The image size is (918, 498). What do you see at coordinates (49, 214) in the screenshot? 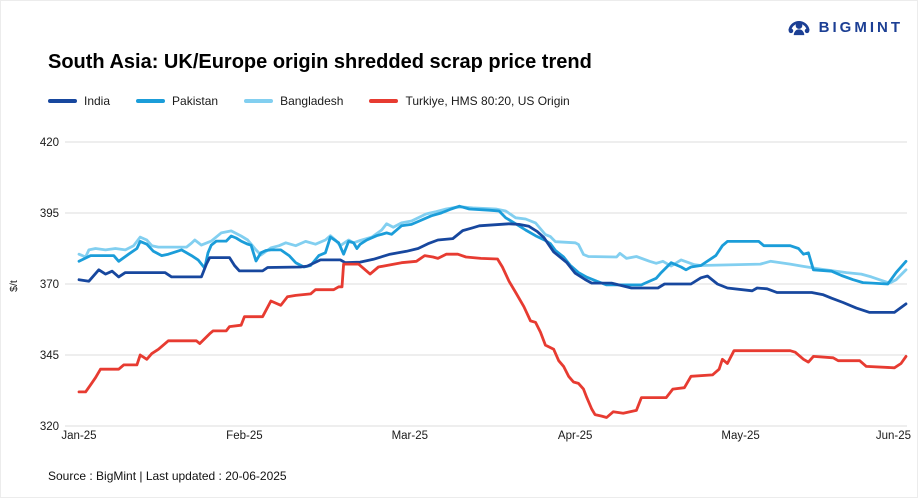
I see `y-tick-label-395: 395` at bounding box center [49, 214].